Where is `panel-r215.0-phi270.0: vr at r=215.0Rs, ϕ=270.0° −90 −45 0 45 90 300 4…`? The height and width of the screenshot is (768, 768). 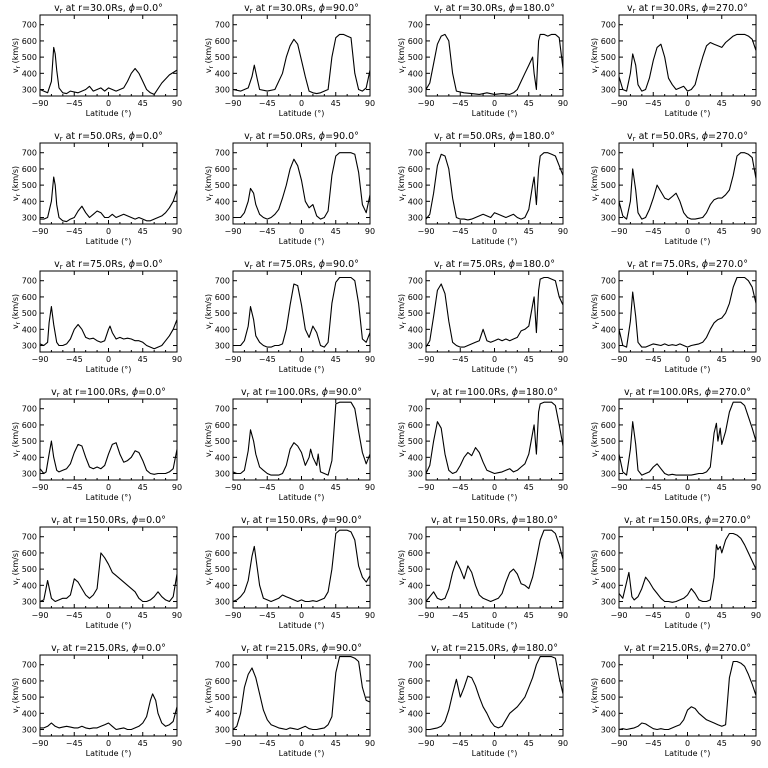
panel-r215.0-phi270.0: vr at r=215.0Rs, ϕ=270.0° −90 −45 0 45 90 300 4… is located at coordinates (675, 700).